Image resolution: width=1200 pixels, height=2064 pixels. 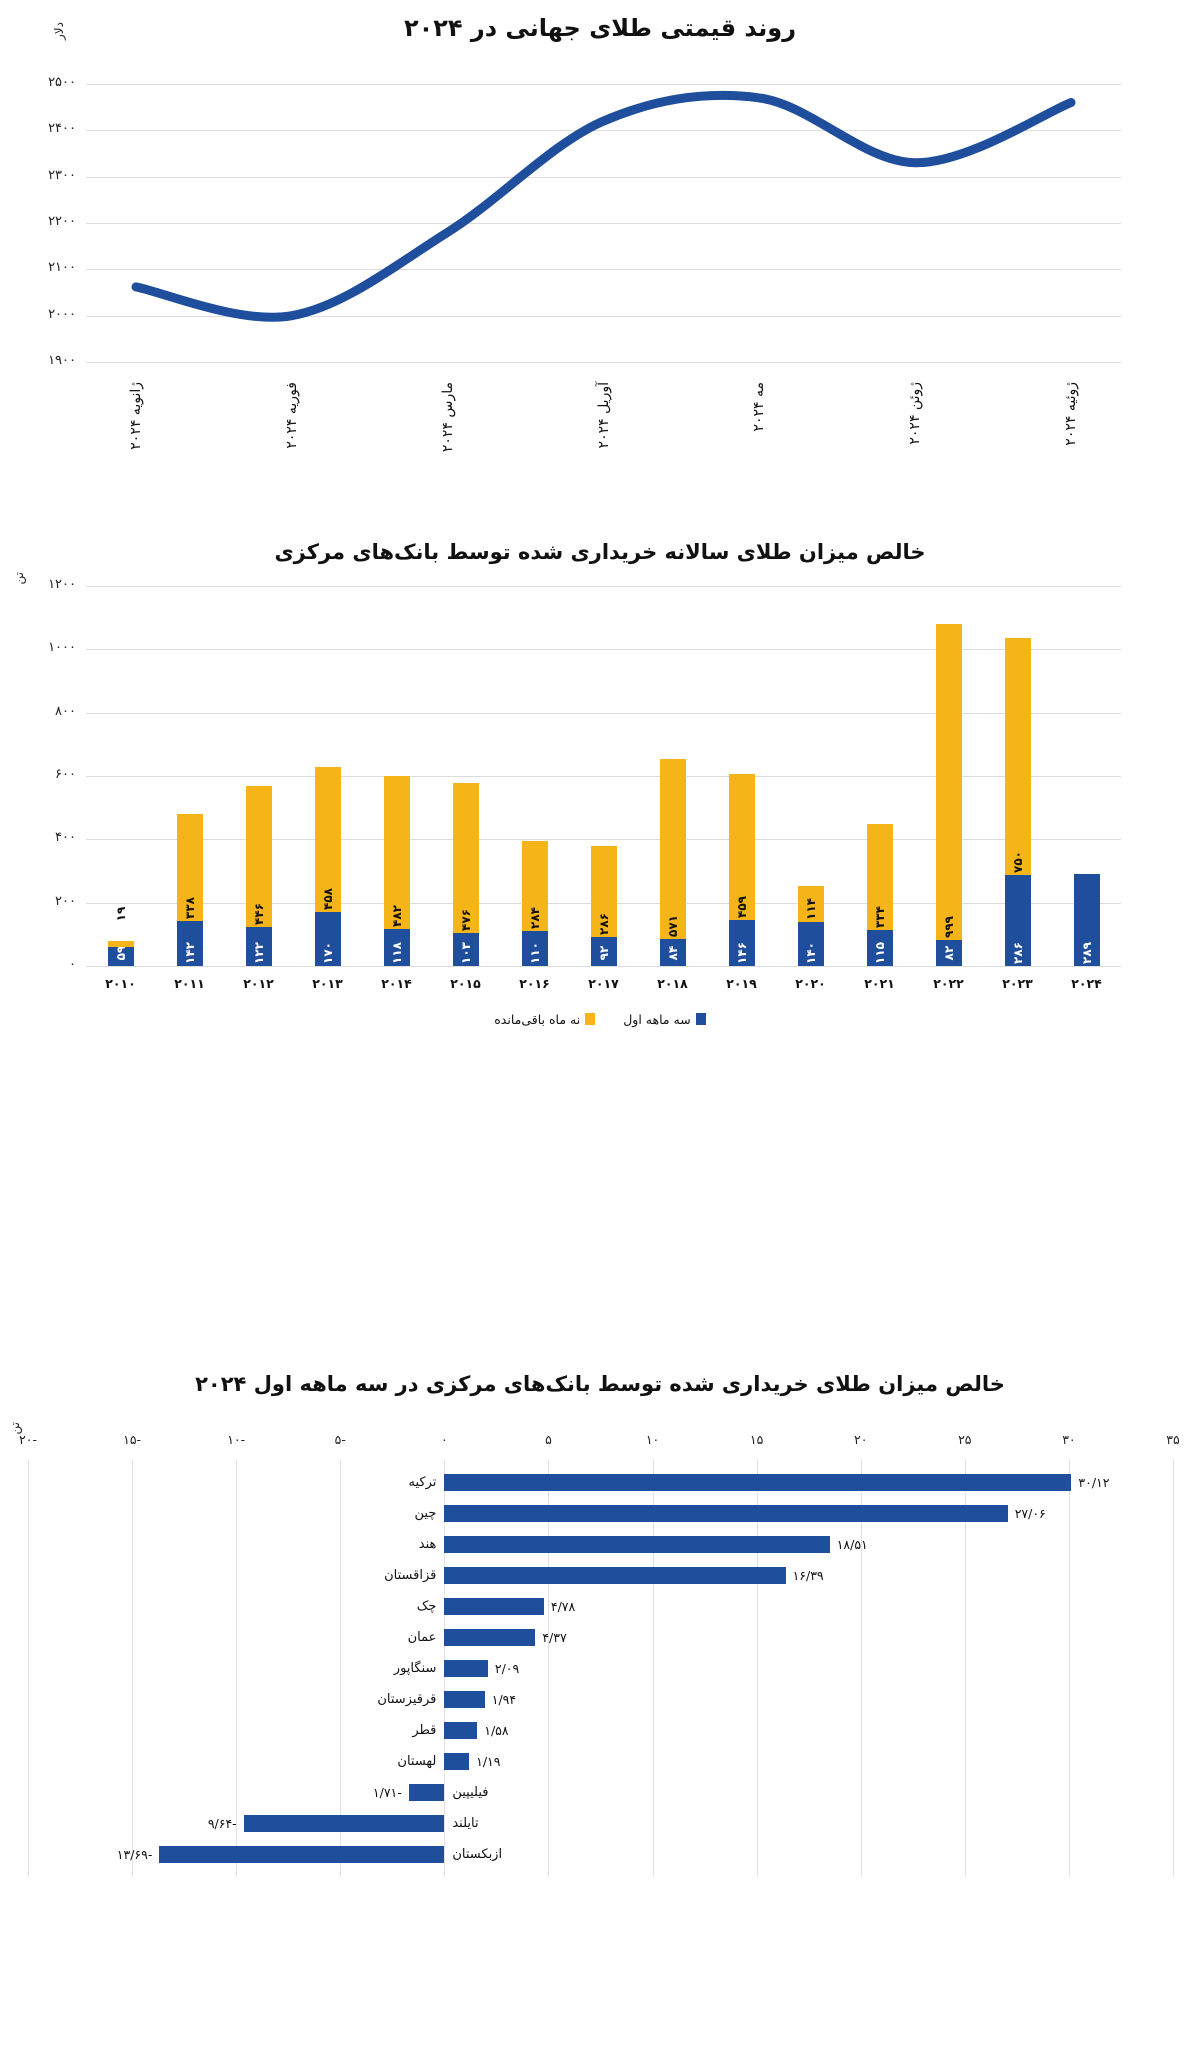 I want to click on chart2-value-label-rest: ۴۵۹, so click(x=741, y=906).